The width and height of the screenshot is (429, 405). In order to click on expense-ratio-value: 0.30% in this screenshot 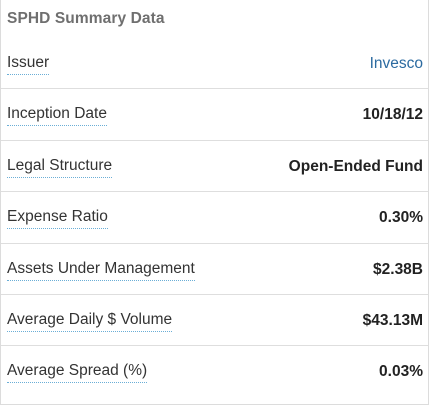, I will do `click(401, 218)`.